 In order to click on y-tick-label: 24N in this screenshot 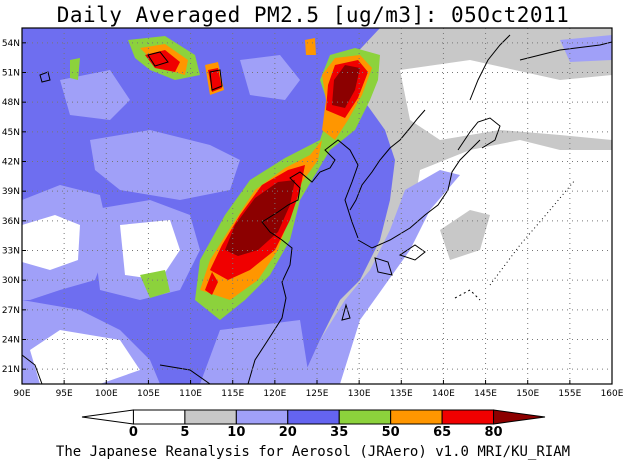, I will do `click(11, 341)`.